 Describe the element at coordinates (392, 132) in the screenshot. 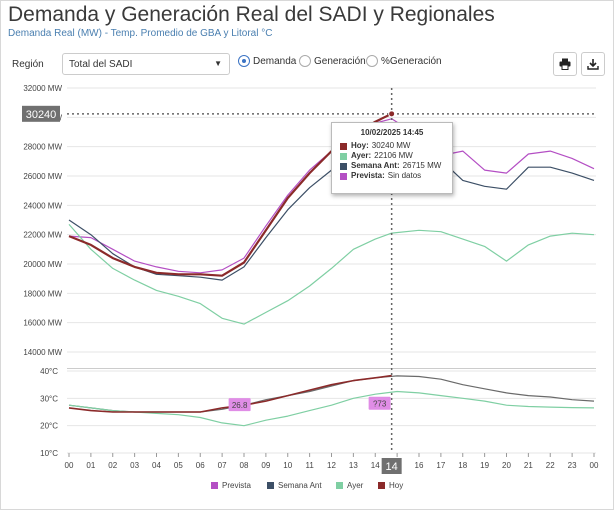

I see `tooltip-header: 10/02/2025 14:45` at that location.